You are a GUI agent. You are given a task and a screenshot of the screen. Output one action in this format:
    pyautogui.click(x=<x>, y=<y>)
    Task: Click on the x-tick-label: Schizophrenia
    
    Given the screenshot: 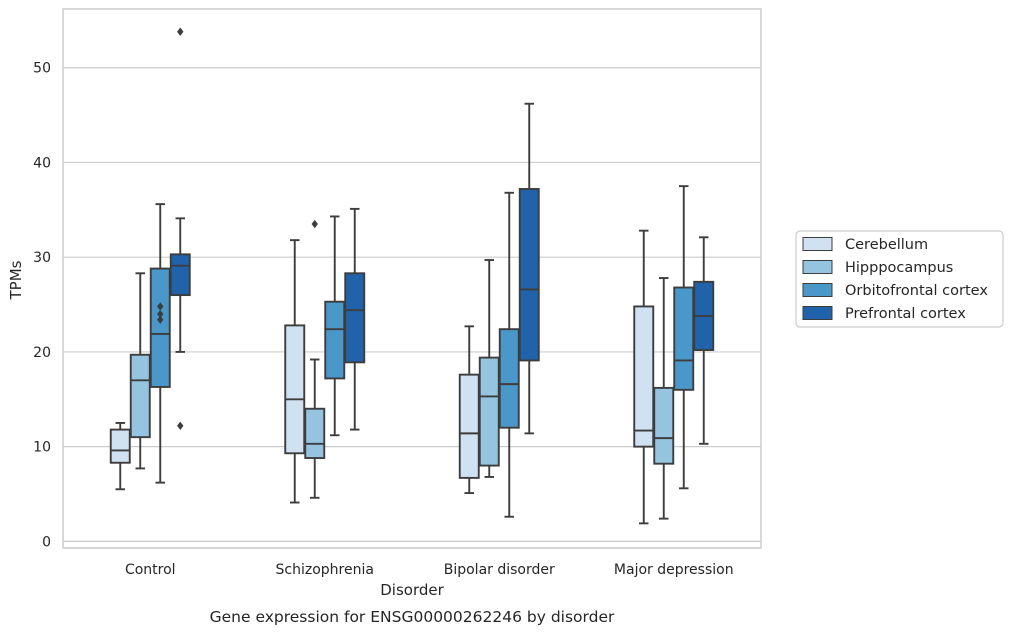 What is the action you would take?
    pyautogui.click(x=325, y=570)
    